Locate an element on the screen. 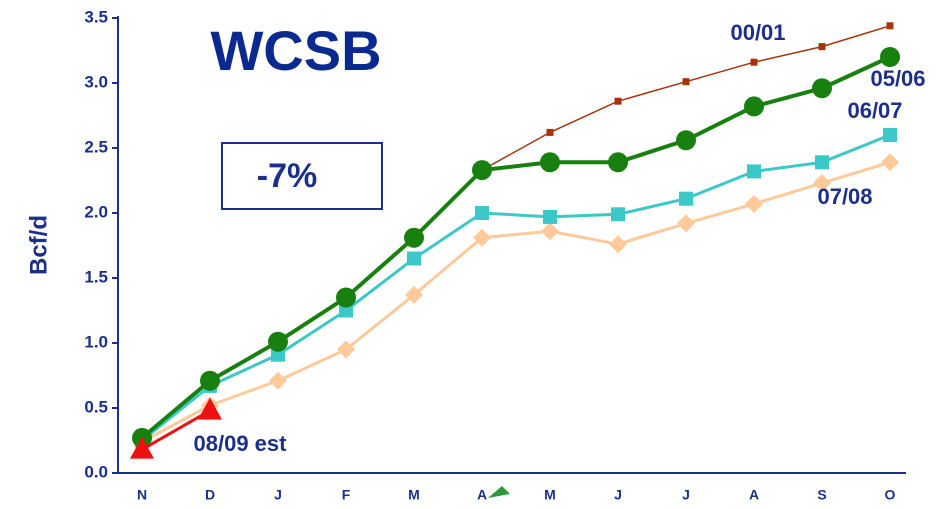 This screenshot has width=943, height=509. y-tick-label: 1.5 is located at coordinates (96, 276).